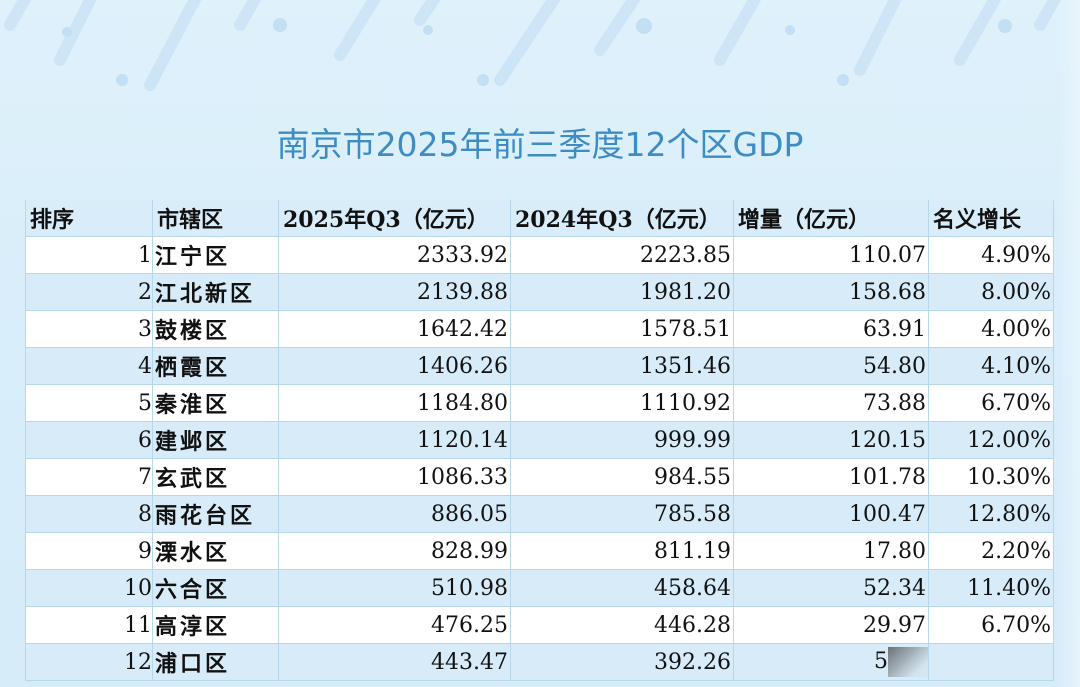  Describe the element at coordinates (215, 218) in the screenshot. I see `header-district: 市辖区` at that location.